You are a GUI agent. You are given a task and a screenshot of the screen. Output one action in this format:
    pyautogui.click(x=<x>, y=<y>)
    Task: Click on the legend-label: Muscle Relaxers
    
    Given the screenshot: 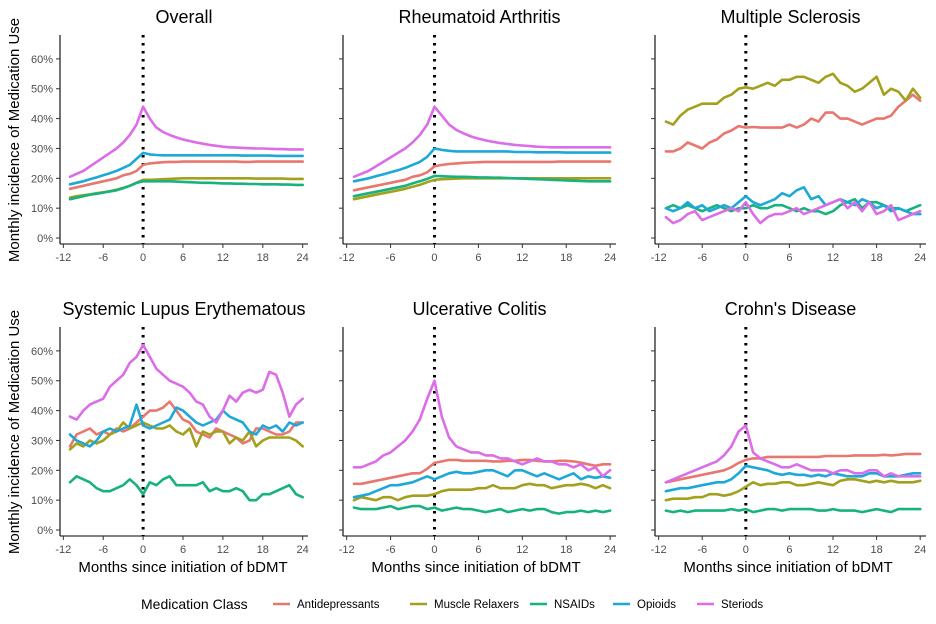 What is the action you would take?
    pyautogui.click(x=476, y=605)
    